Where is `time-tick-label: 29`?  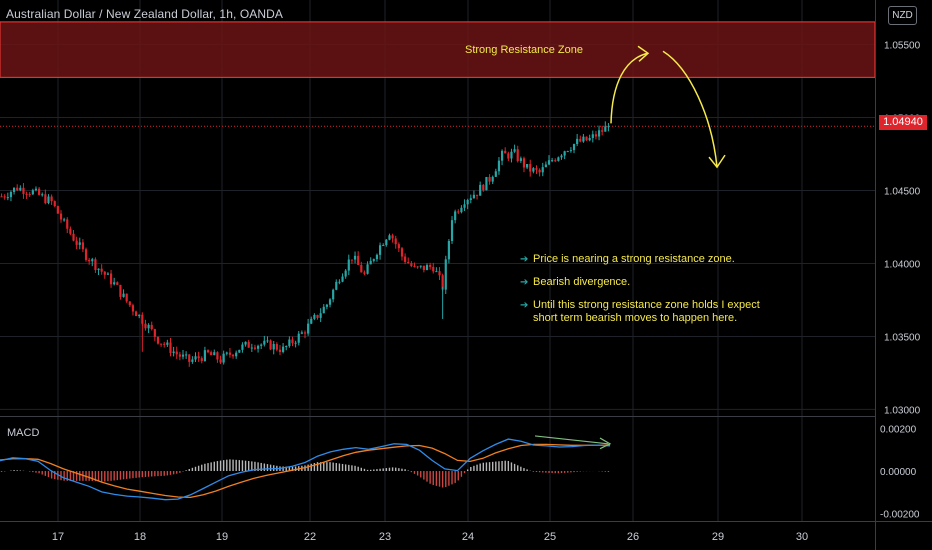 time-tick-label: 29 is located at coordinates (718, 537).